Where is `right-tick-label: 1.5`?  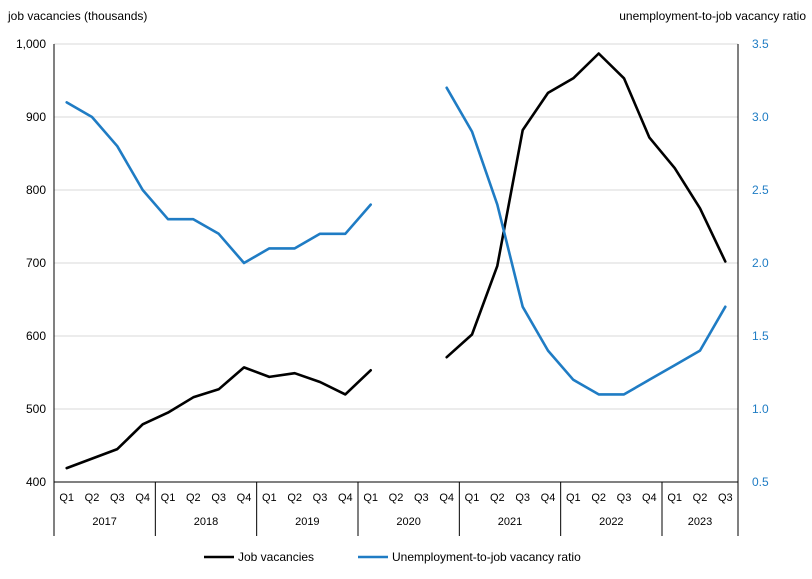 right-tick-label: 1.5 is located at coordinates (760, 336).